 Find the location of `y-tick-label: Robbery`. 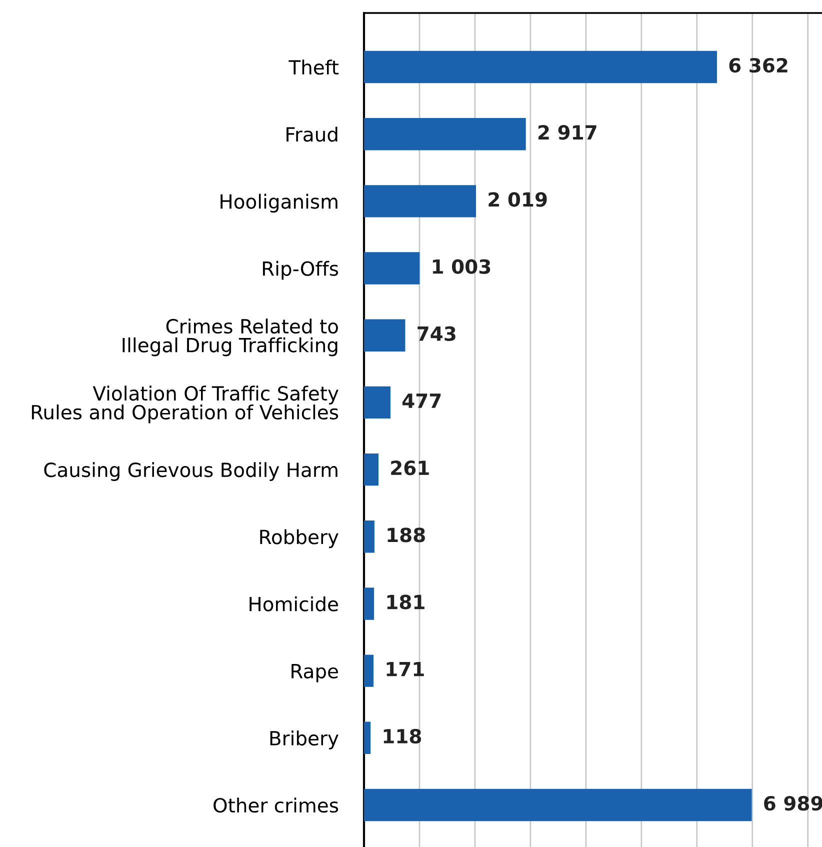

y-tick-label: Robbery is located at coordinates (299, 538).